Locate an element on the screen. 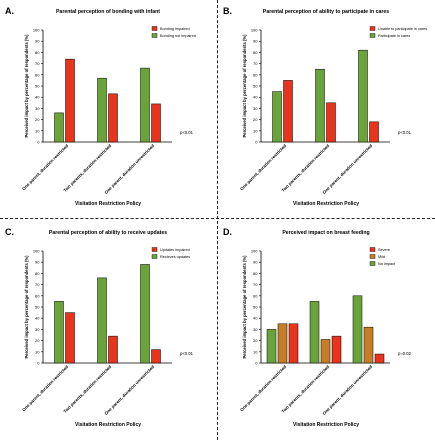 This screenshot has height=446, width=435. legend-label: Severe is located at coordinates (384, 250).